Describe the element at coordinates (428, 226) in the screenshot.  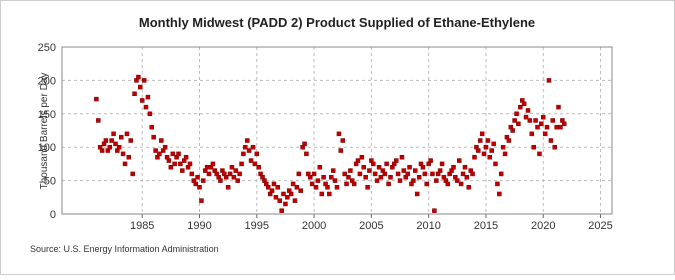
I see `x-tick-label: 2010` at that location.